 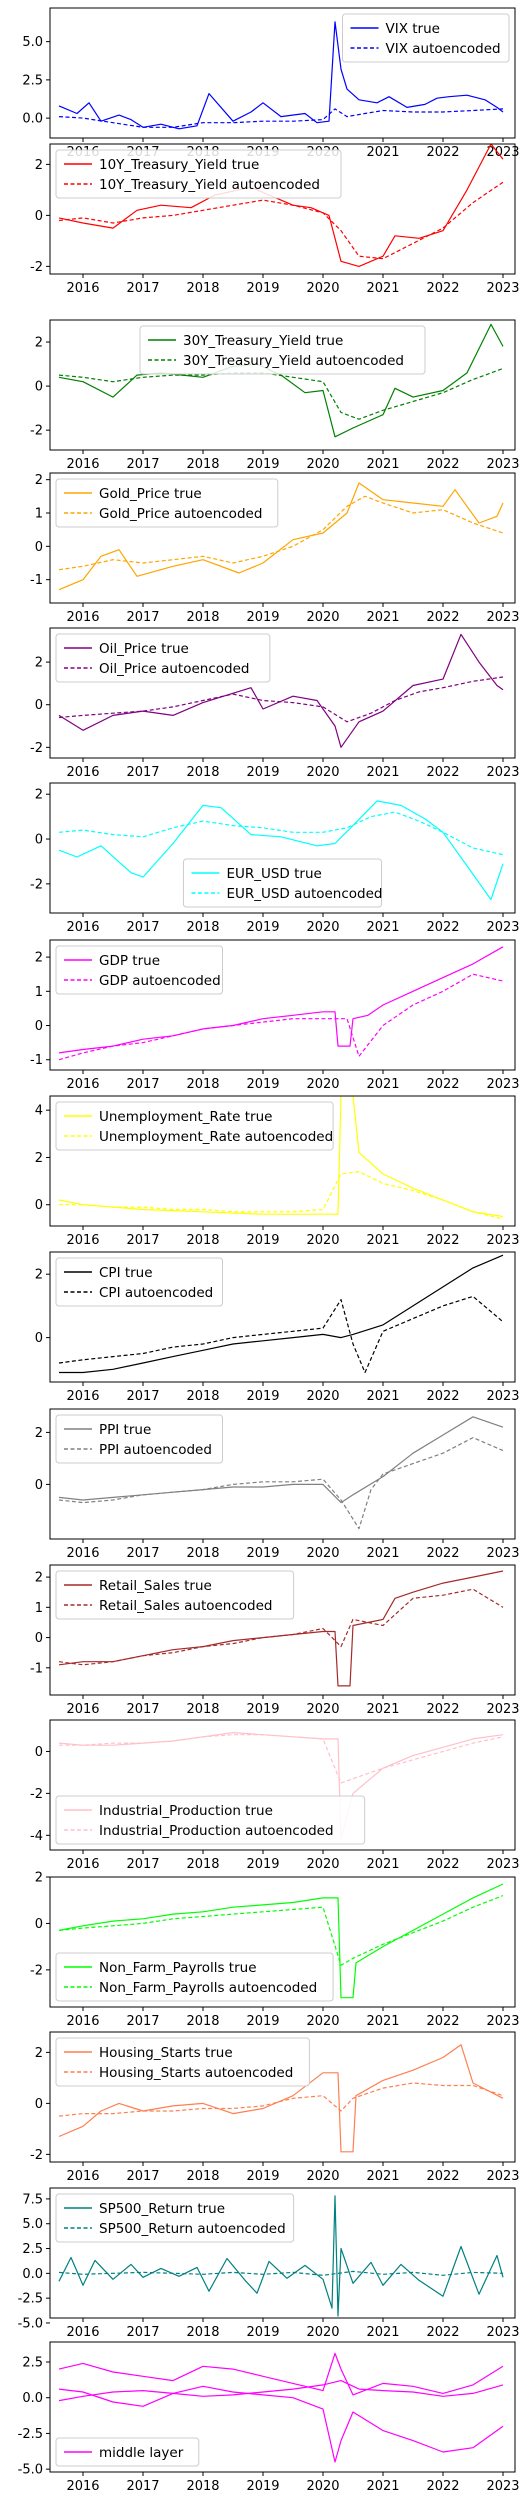 What do you see at coordinates (160, 981) in the screenshot?
I see `legend-label: GDP autoencoded` at bounding box center [160, 981].